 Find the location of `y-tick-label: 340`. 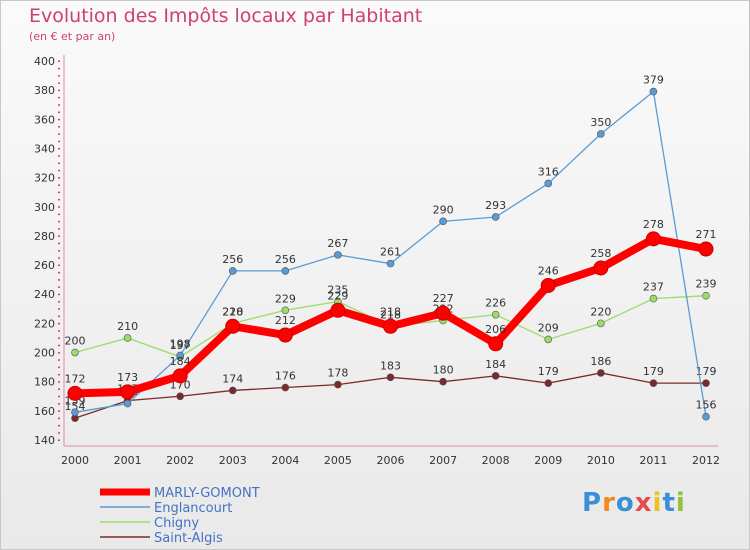

y-tick-label: 340 is located at coordinates (44, 148).